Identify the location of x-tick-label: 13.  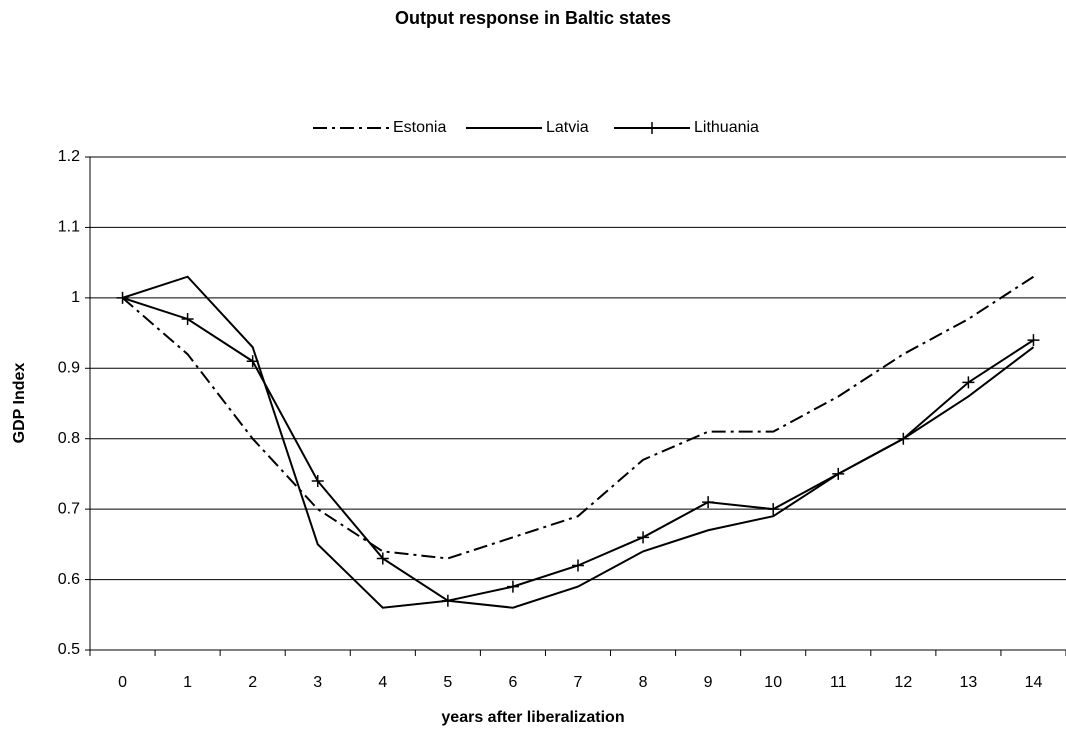
(969, 682).